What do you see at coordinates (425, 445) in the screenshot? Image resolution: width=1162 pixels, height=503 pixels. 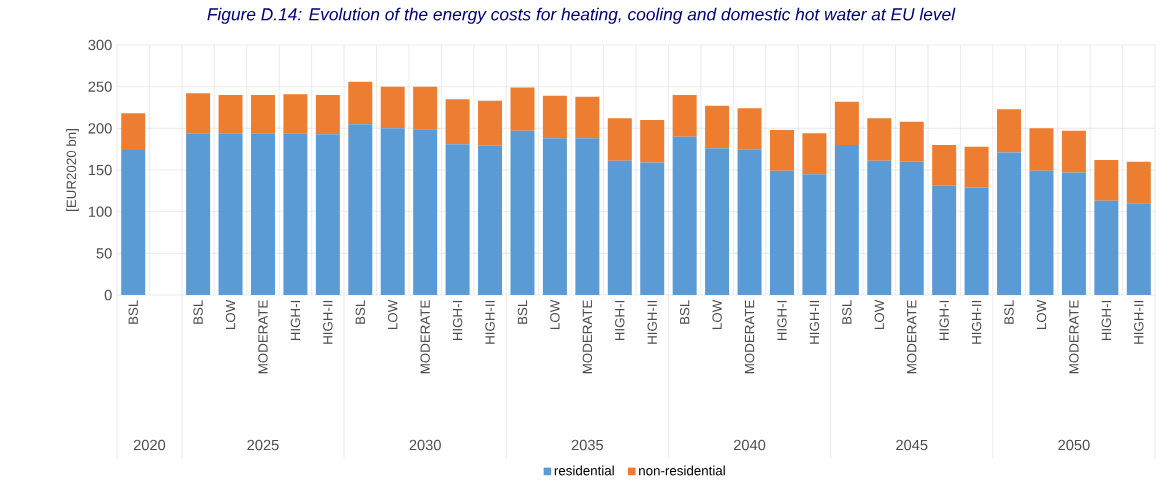 I see `text: 2030` at bounding box center [425, 445].